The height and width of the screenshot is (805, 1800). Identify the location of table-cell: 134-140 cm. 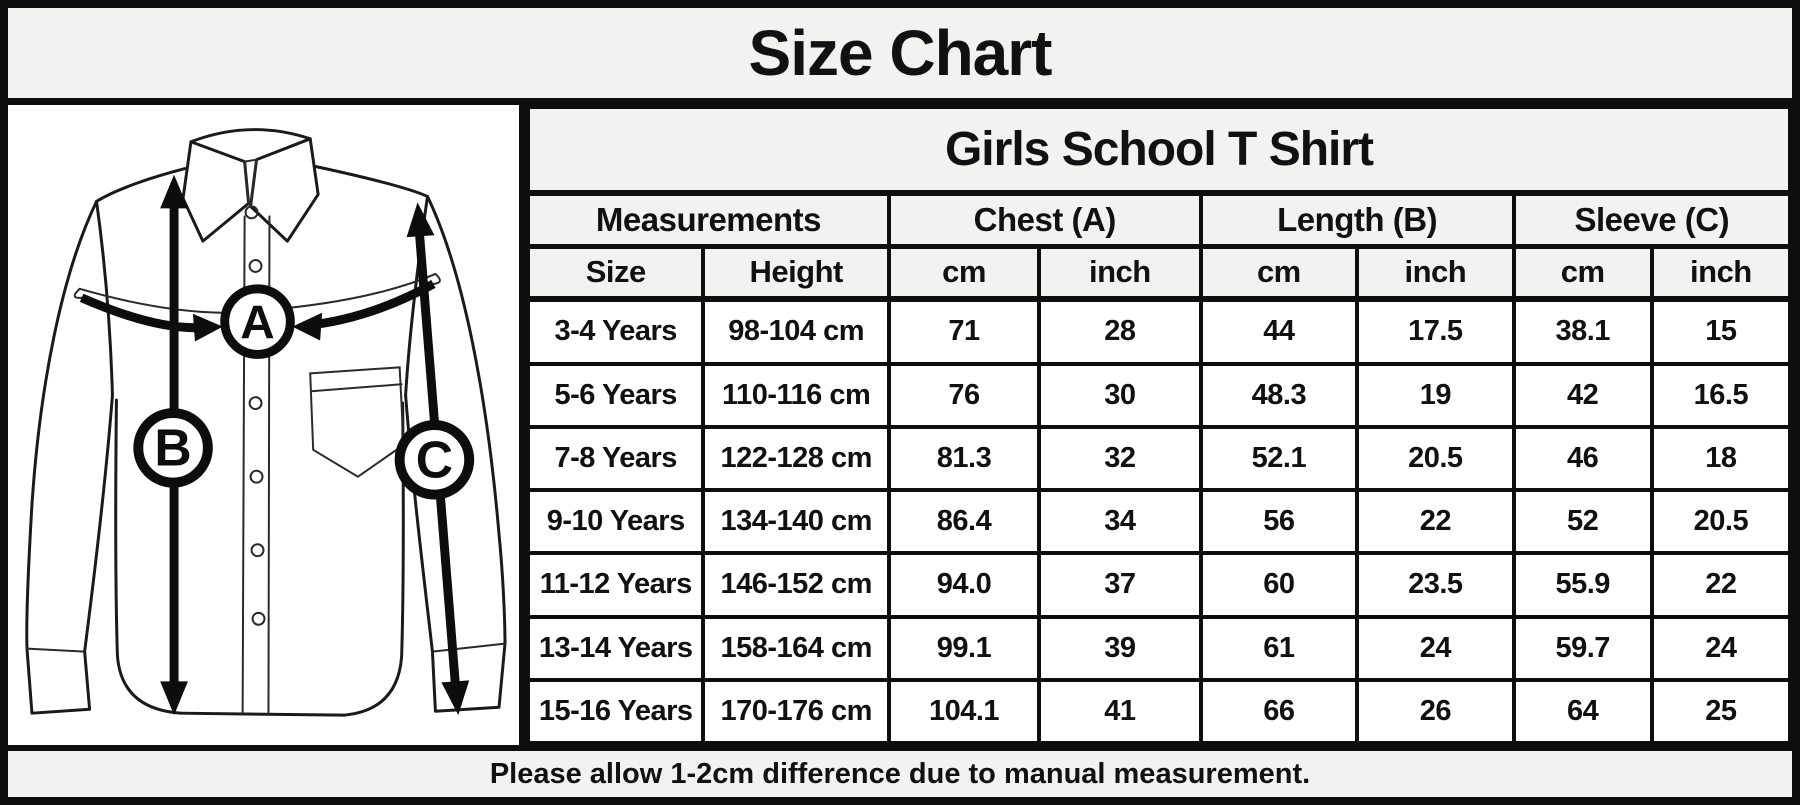
(796, 522).